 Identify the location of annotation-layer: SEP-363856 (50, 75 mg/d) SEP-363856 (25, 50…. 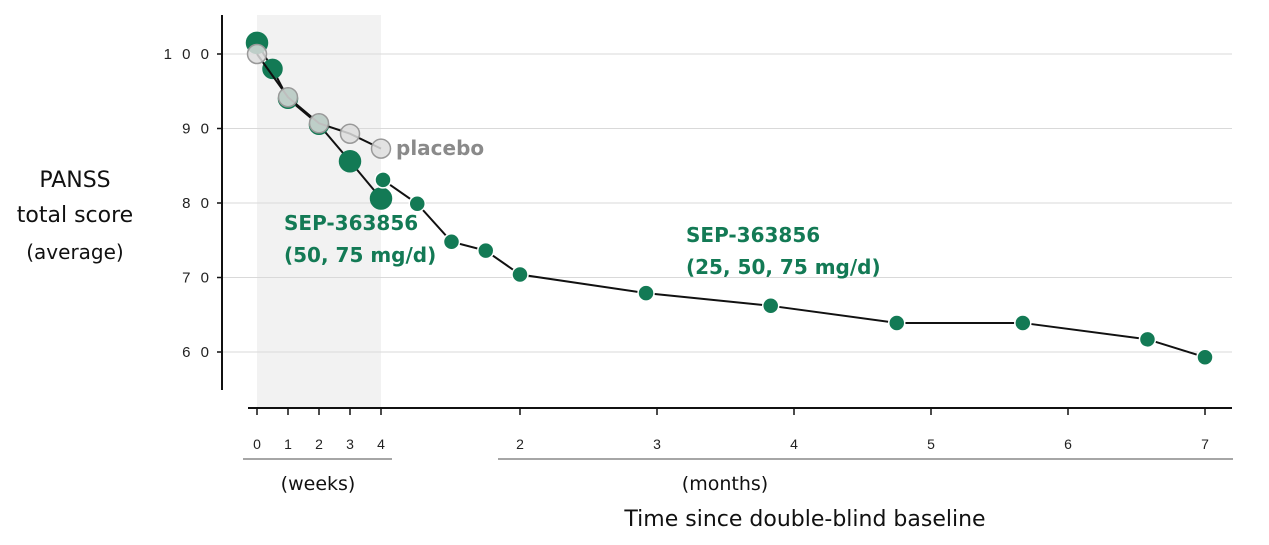
(582, 207).